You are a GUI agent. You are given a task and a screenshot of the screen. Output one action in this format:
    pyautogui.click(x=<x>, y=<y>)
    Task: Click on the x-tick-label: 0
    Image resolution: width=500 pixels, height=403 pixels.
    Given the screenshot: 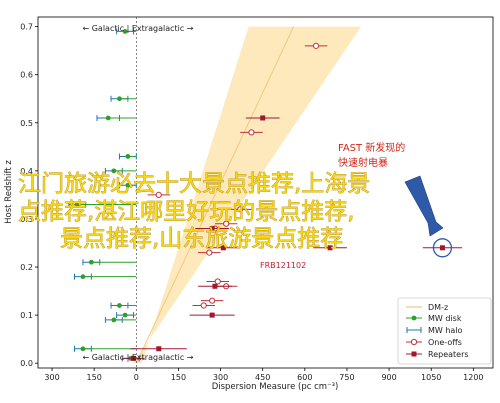 What is the action you would take?
    pyautogui.click(x=136, y=377)
    